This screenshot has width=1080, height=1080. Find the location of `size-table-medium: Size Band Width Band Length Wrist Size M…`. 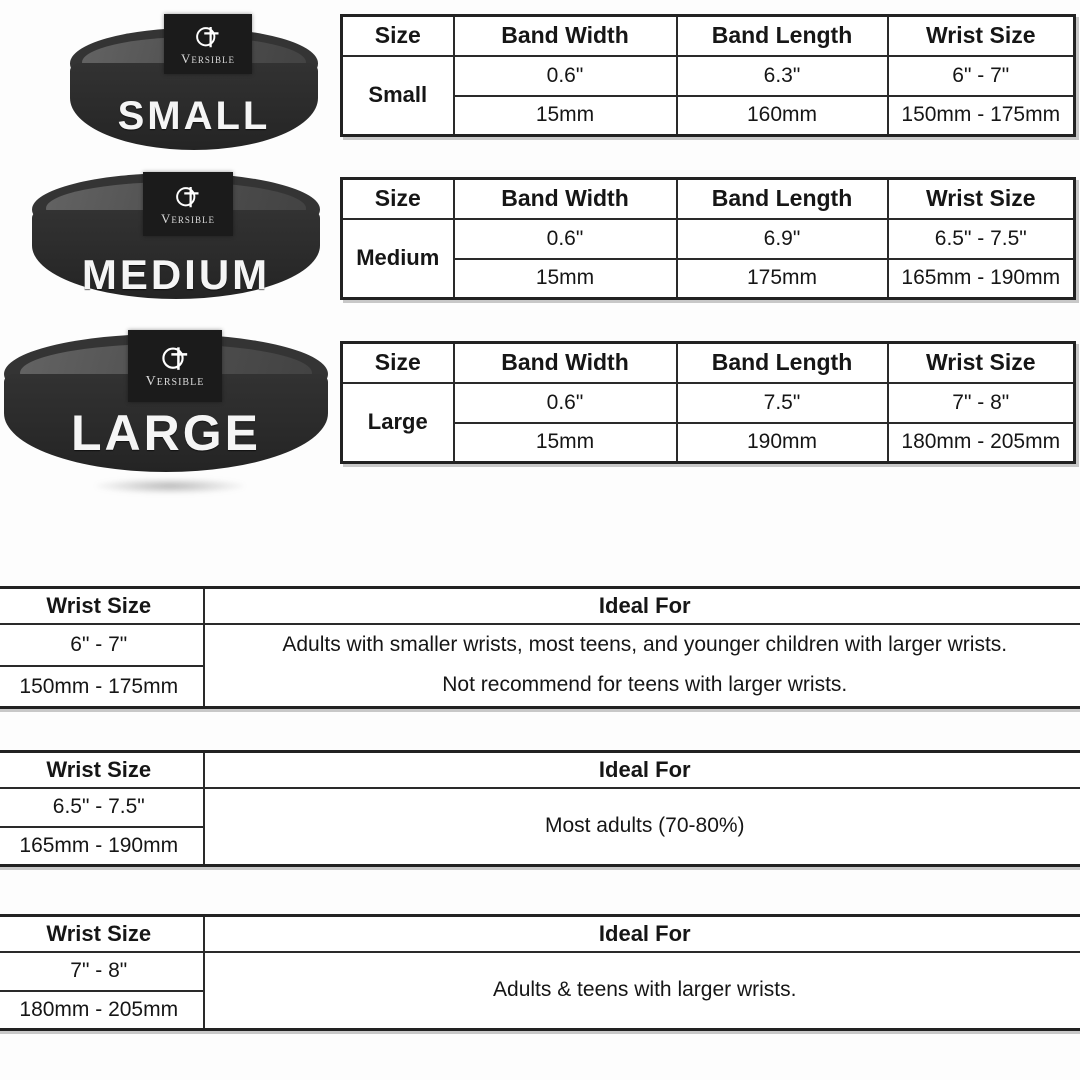

size-table-medium: Size Band Width Band Length Wrist Size M… is located at coordinates (708, 238).